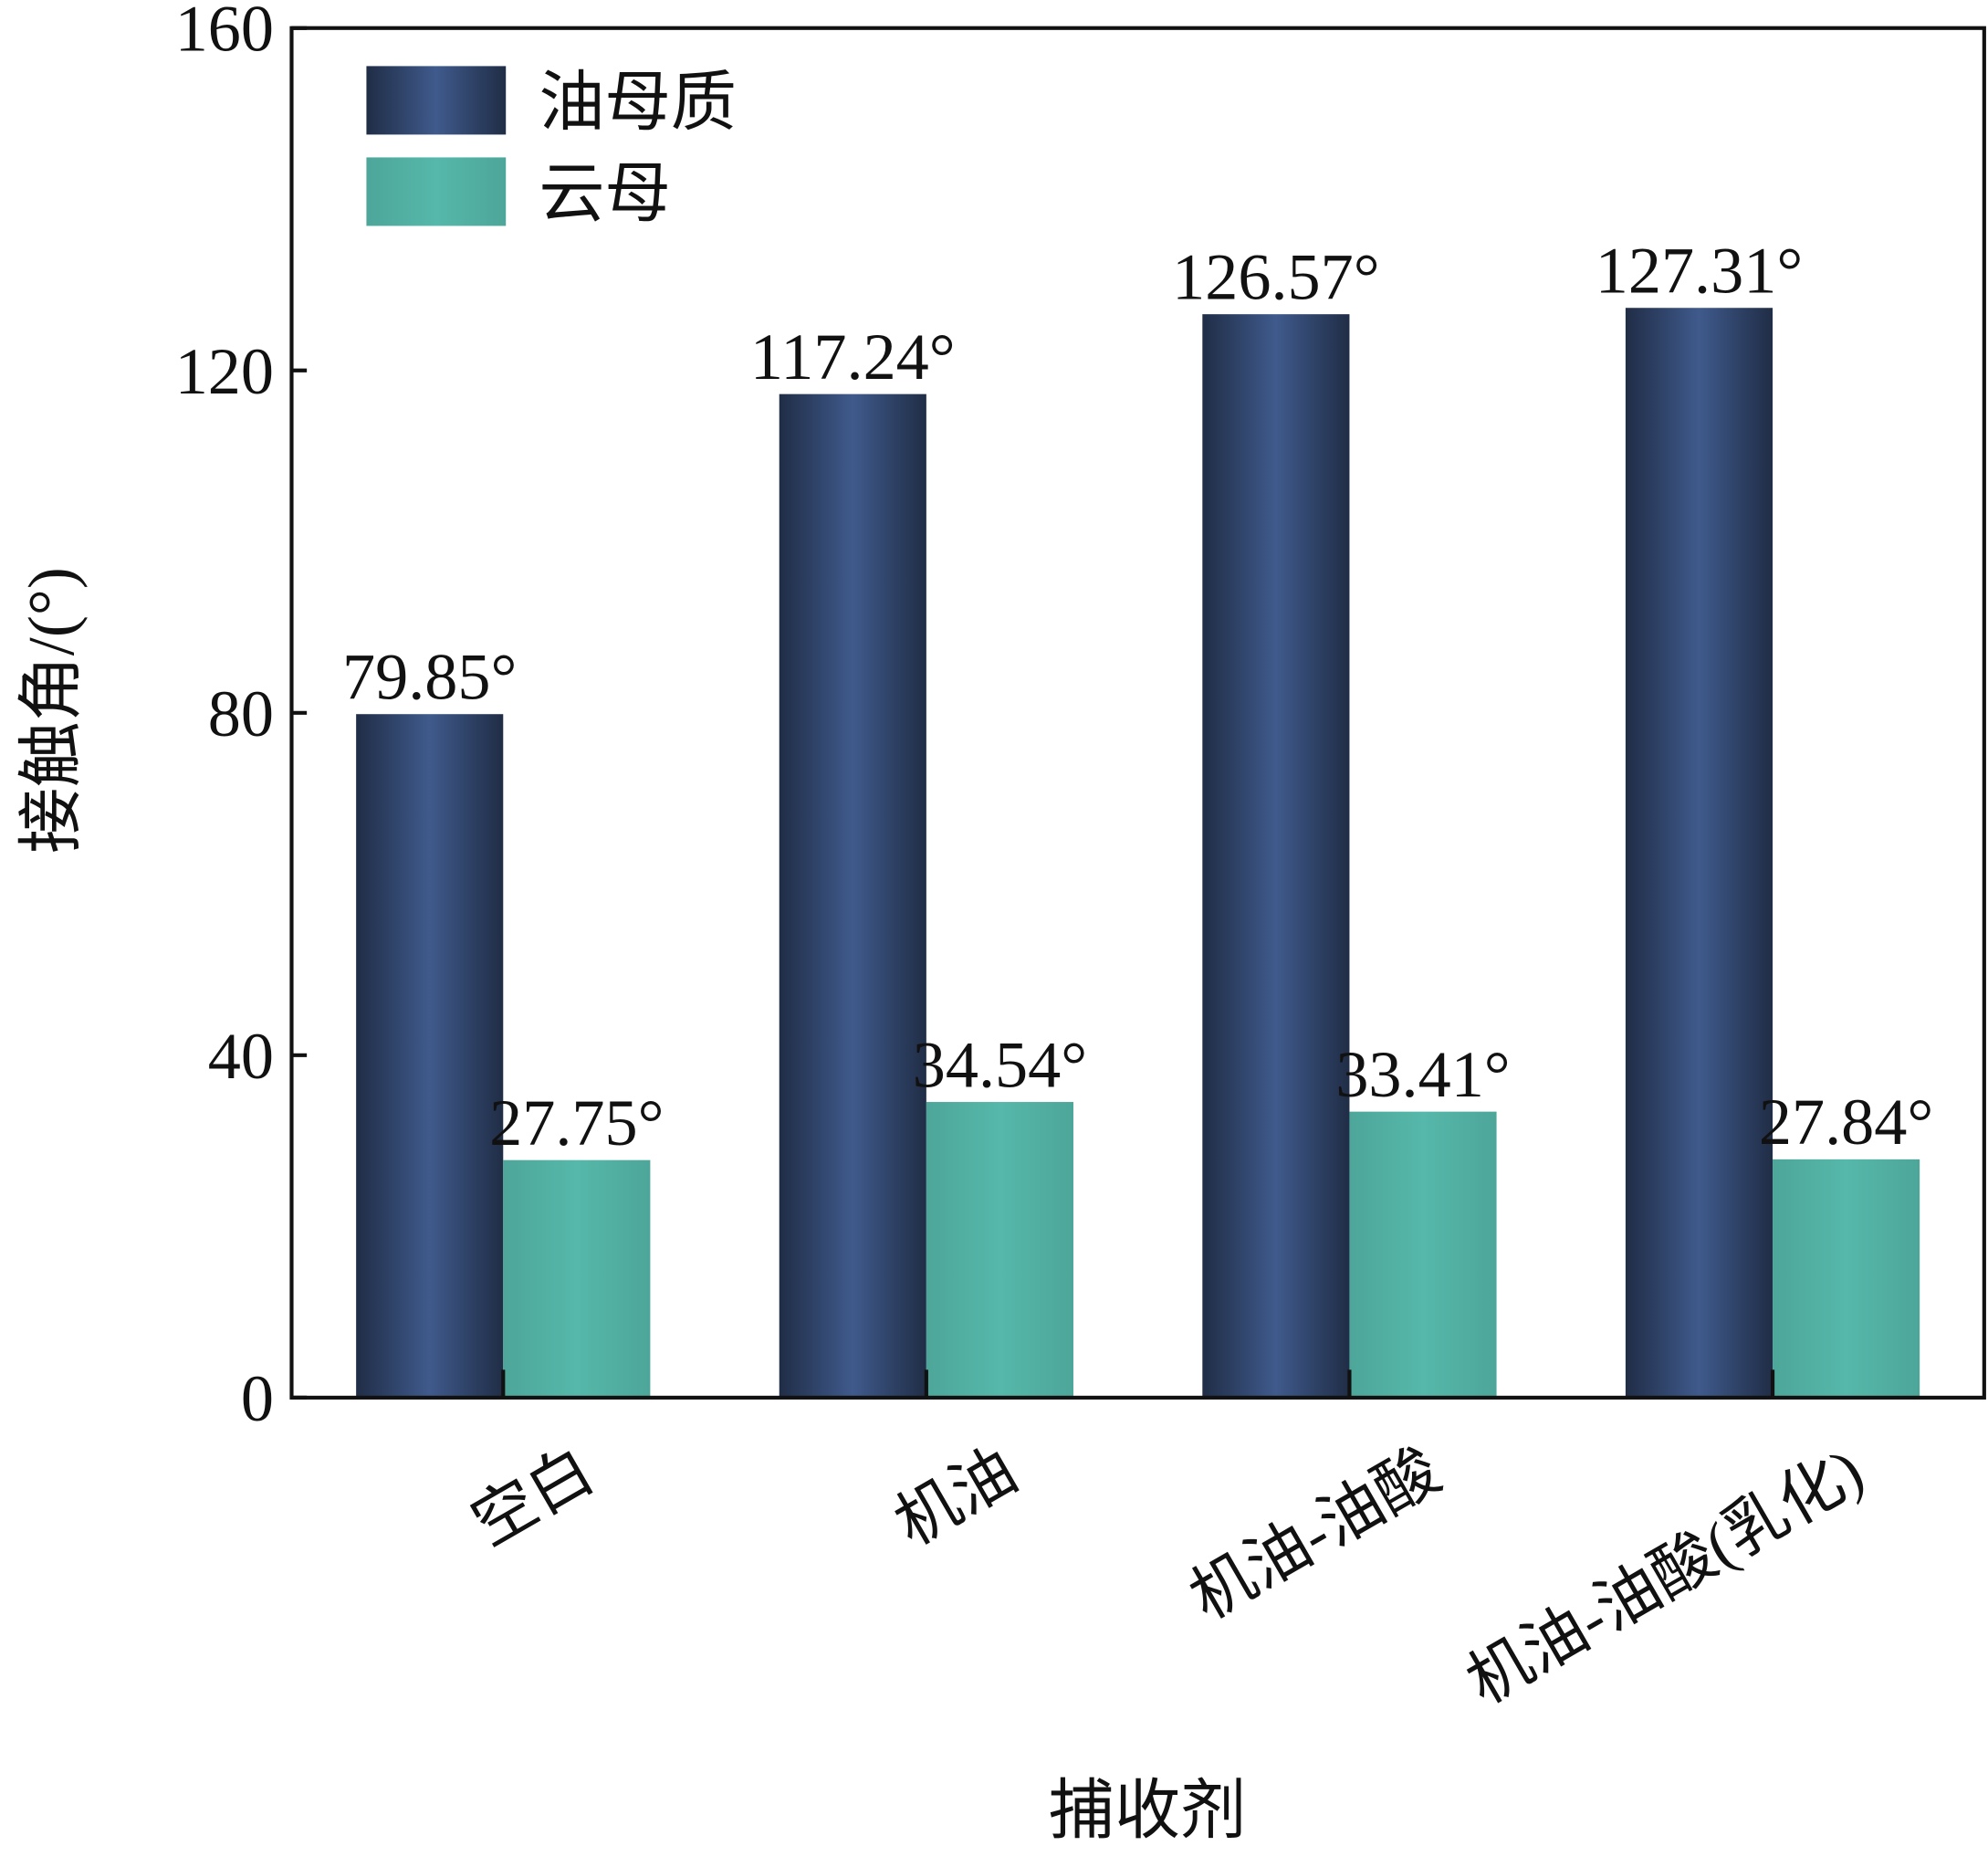 The width and height of the screenshot is (1988, 1867). I want to click on value-label: 117.24°, so click(853, 356).